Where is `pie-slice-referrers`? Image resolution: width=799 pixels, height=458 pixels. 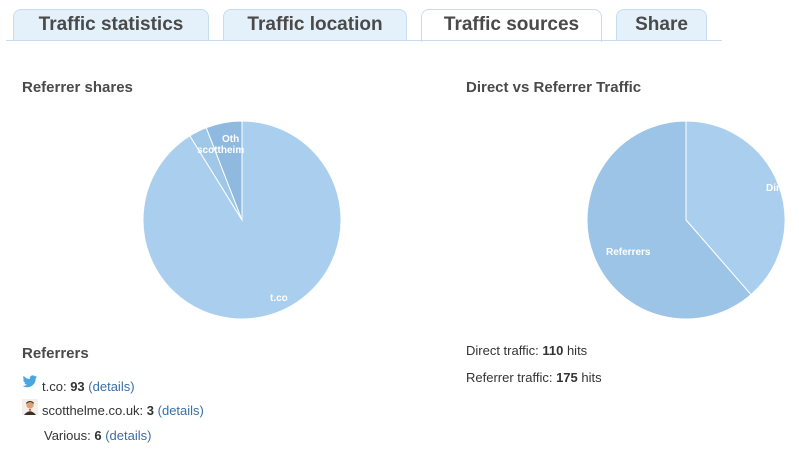
pie-slice-referrers is located at coordinates (669, 220).